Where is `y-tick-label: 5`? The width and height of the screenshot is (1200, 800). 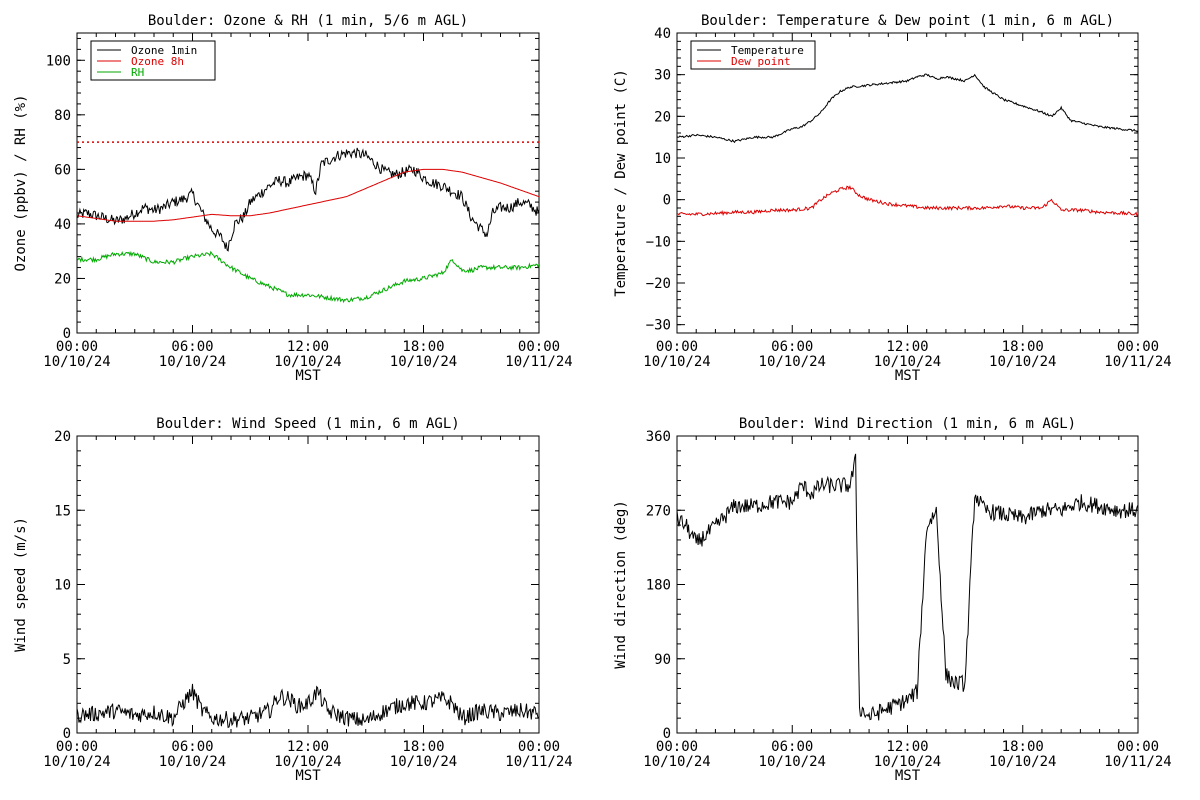
y-tick-label: 5 is located at coordinates (67, 660).